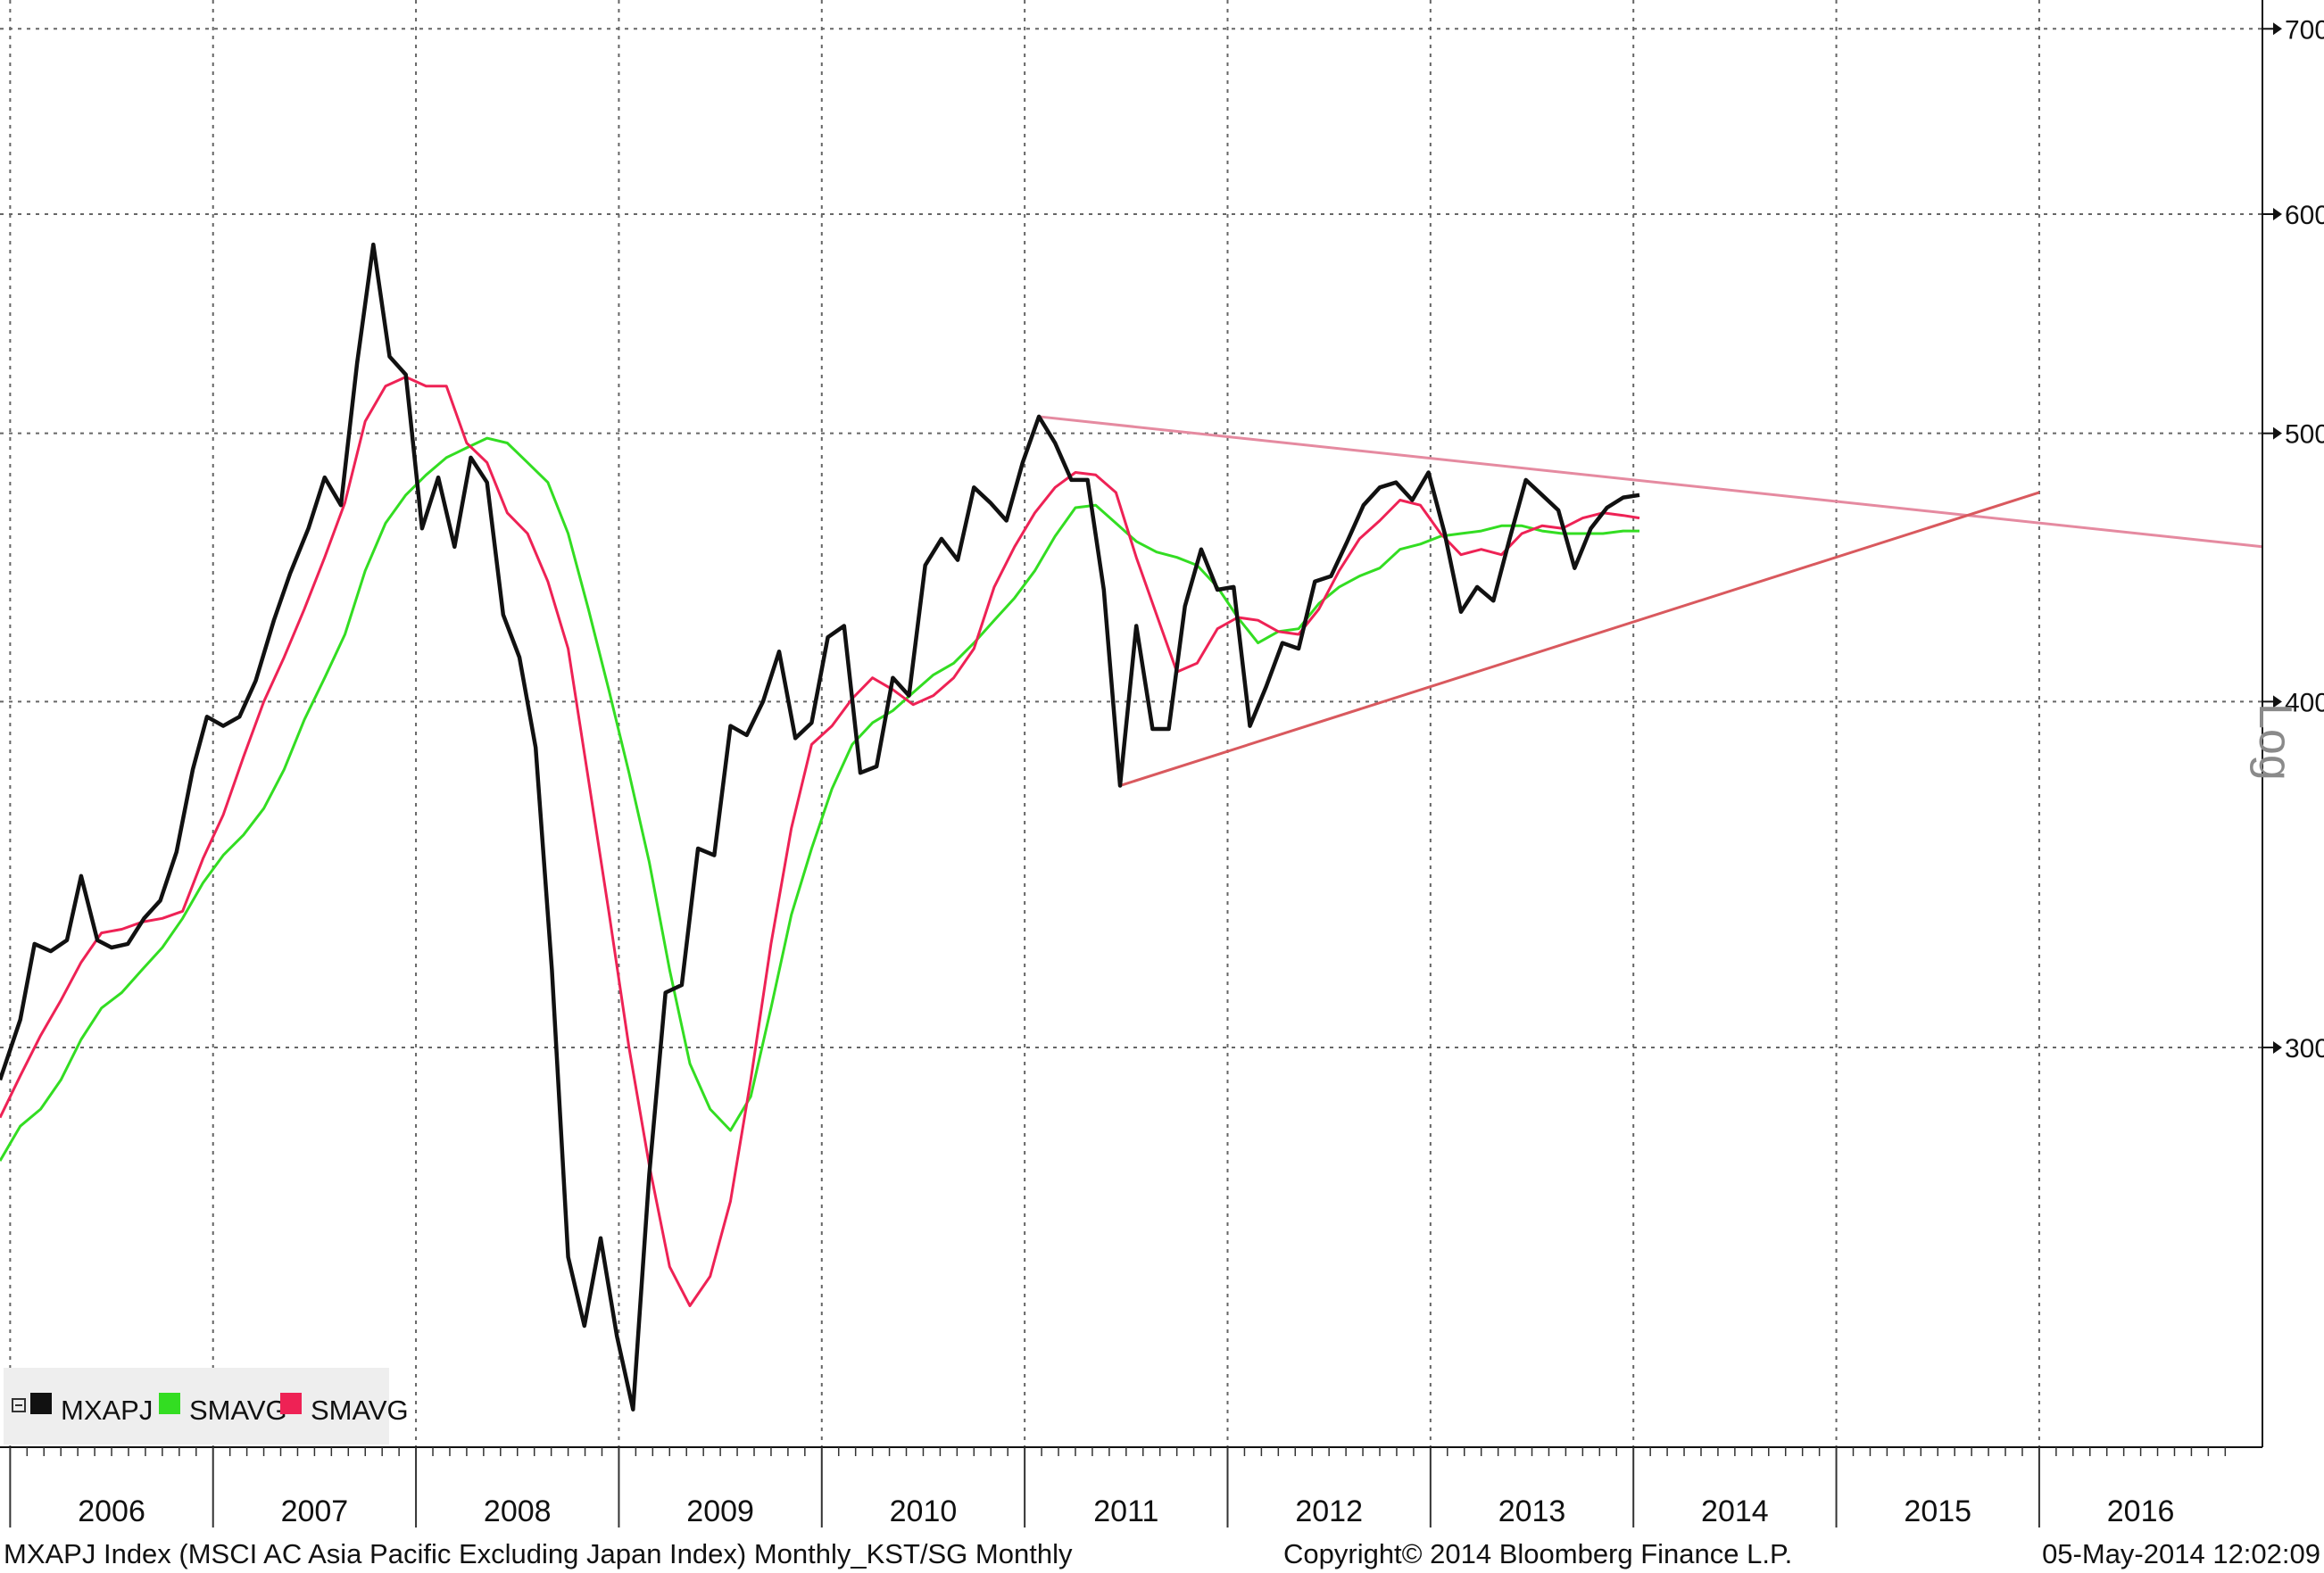 The width and height of the screenshot is (2324, 1573). I want to click on footer-copyright: Copyright© 2014 Bloomberg Finance L.P., so click(1537, 1553).